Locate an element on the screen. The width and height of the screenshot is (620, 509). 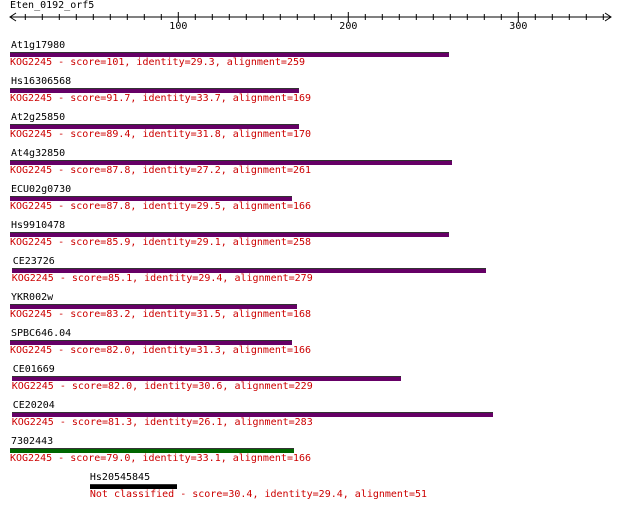
hit-name: At1g17980 is located at coordinates (38, 45).